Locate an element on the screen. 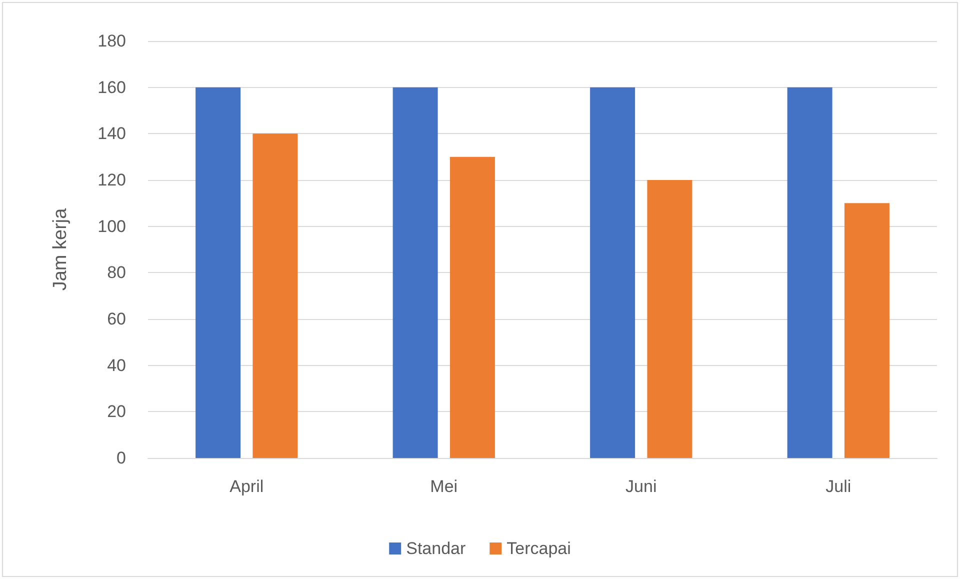  y-tick-label: 20 is located at coordinates (116, 412).